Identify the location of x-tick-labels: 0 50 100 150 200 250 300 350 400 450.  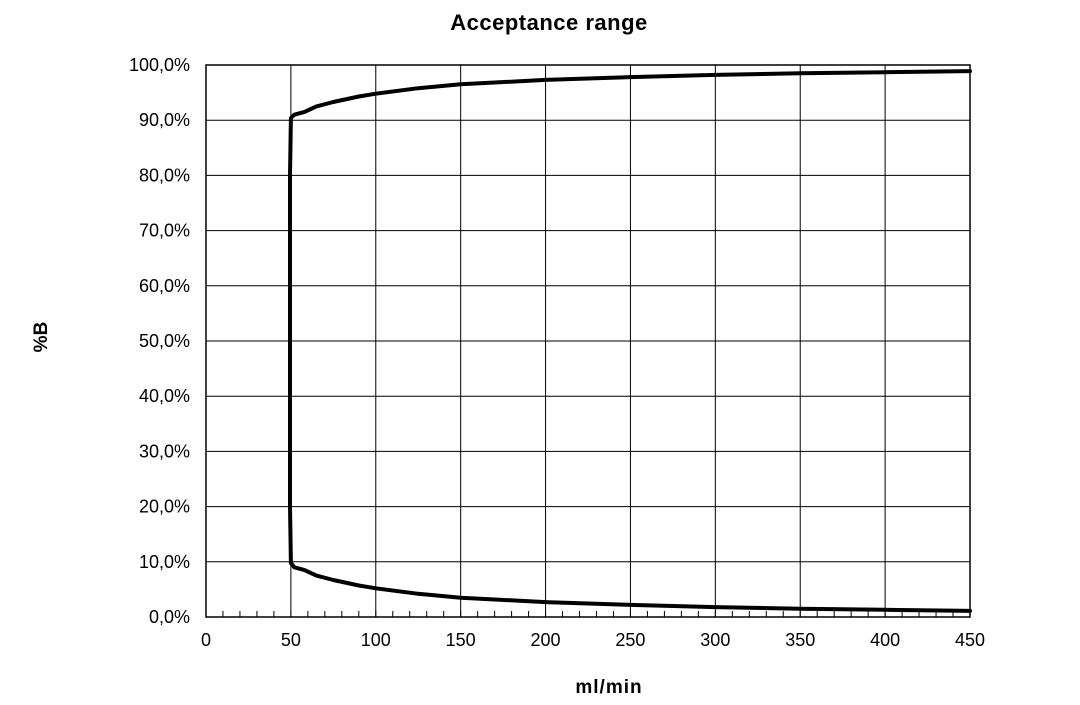
(593, 640).